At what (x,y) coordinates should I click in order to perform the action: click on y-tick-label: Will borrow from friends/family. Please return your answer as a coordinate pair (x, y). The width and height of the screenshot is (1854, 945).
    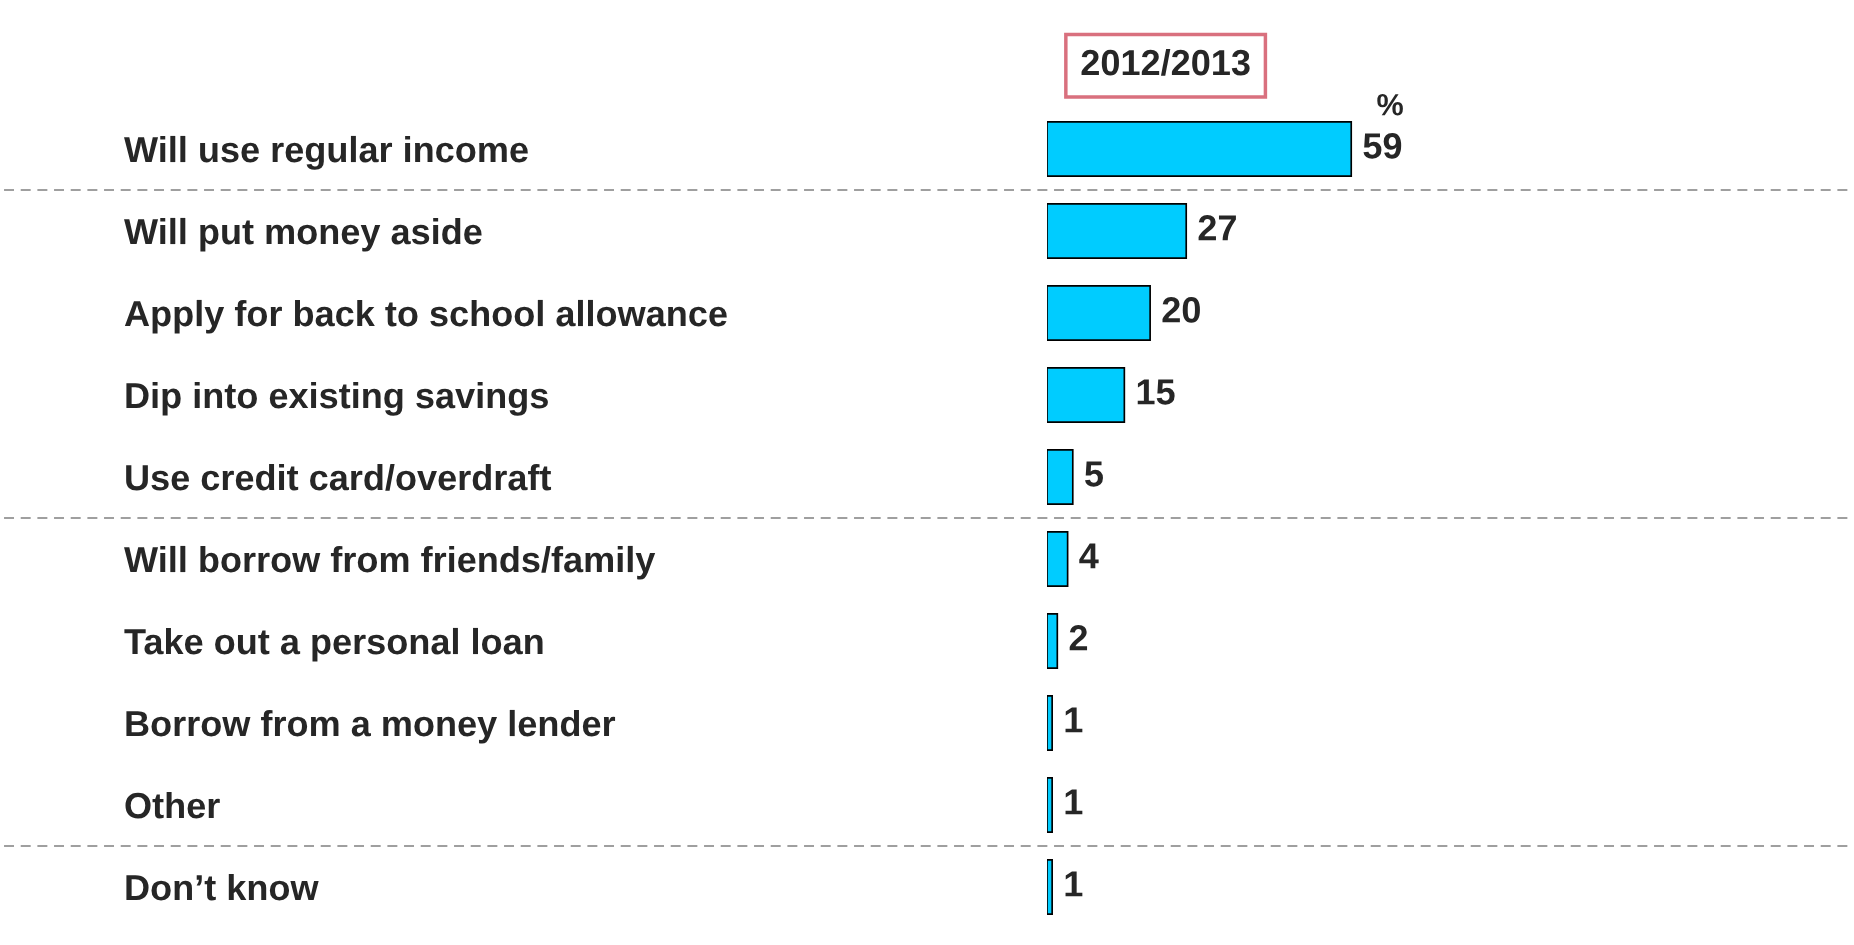
    Looking at the image, I should click on (390, 562).